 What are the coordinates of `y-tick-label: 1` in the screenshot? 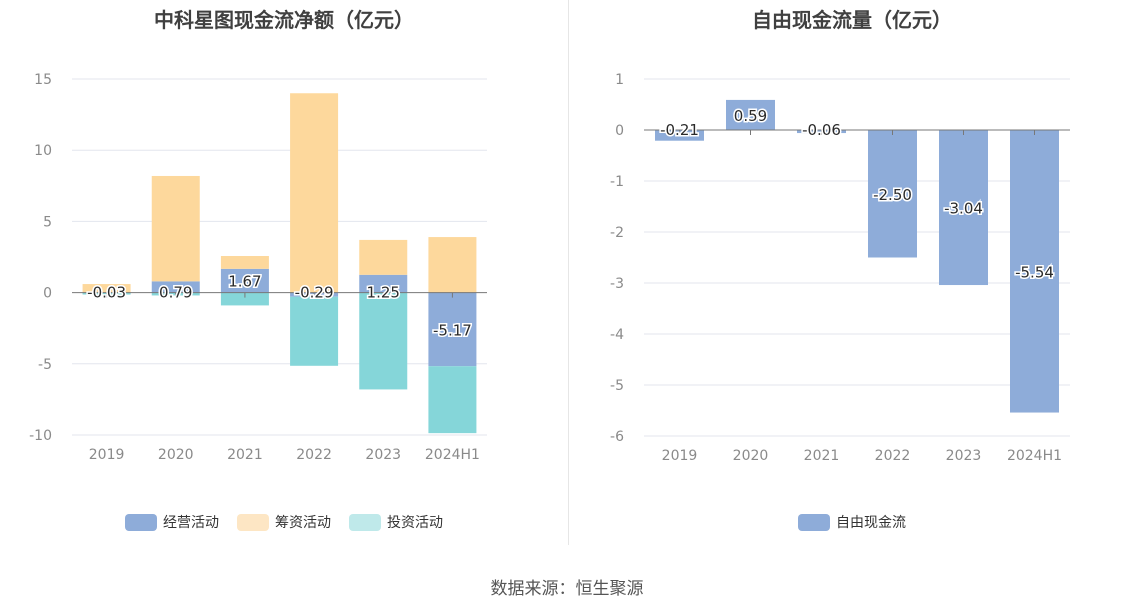 It's located at (619, 80).